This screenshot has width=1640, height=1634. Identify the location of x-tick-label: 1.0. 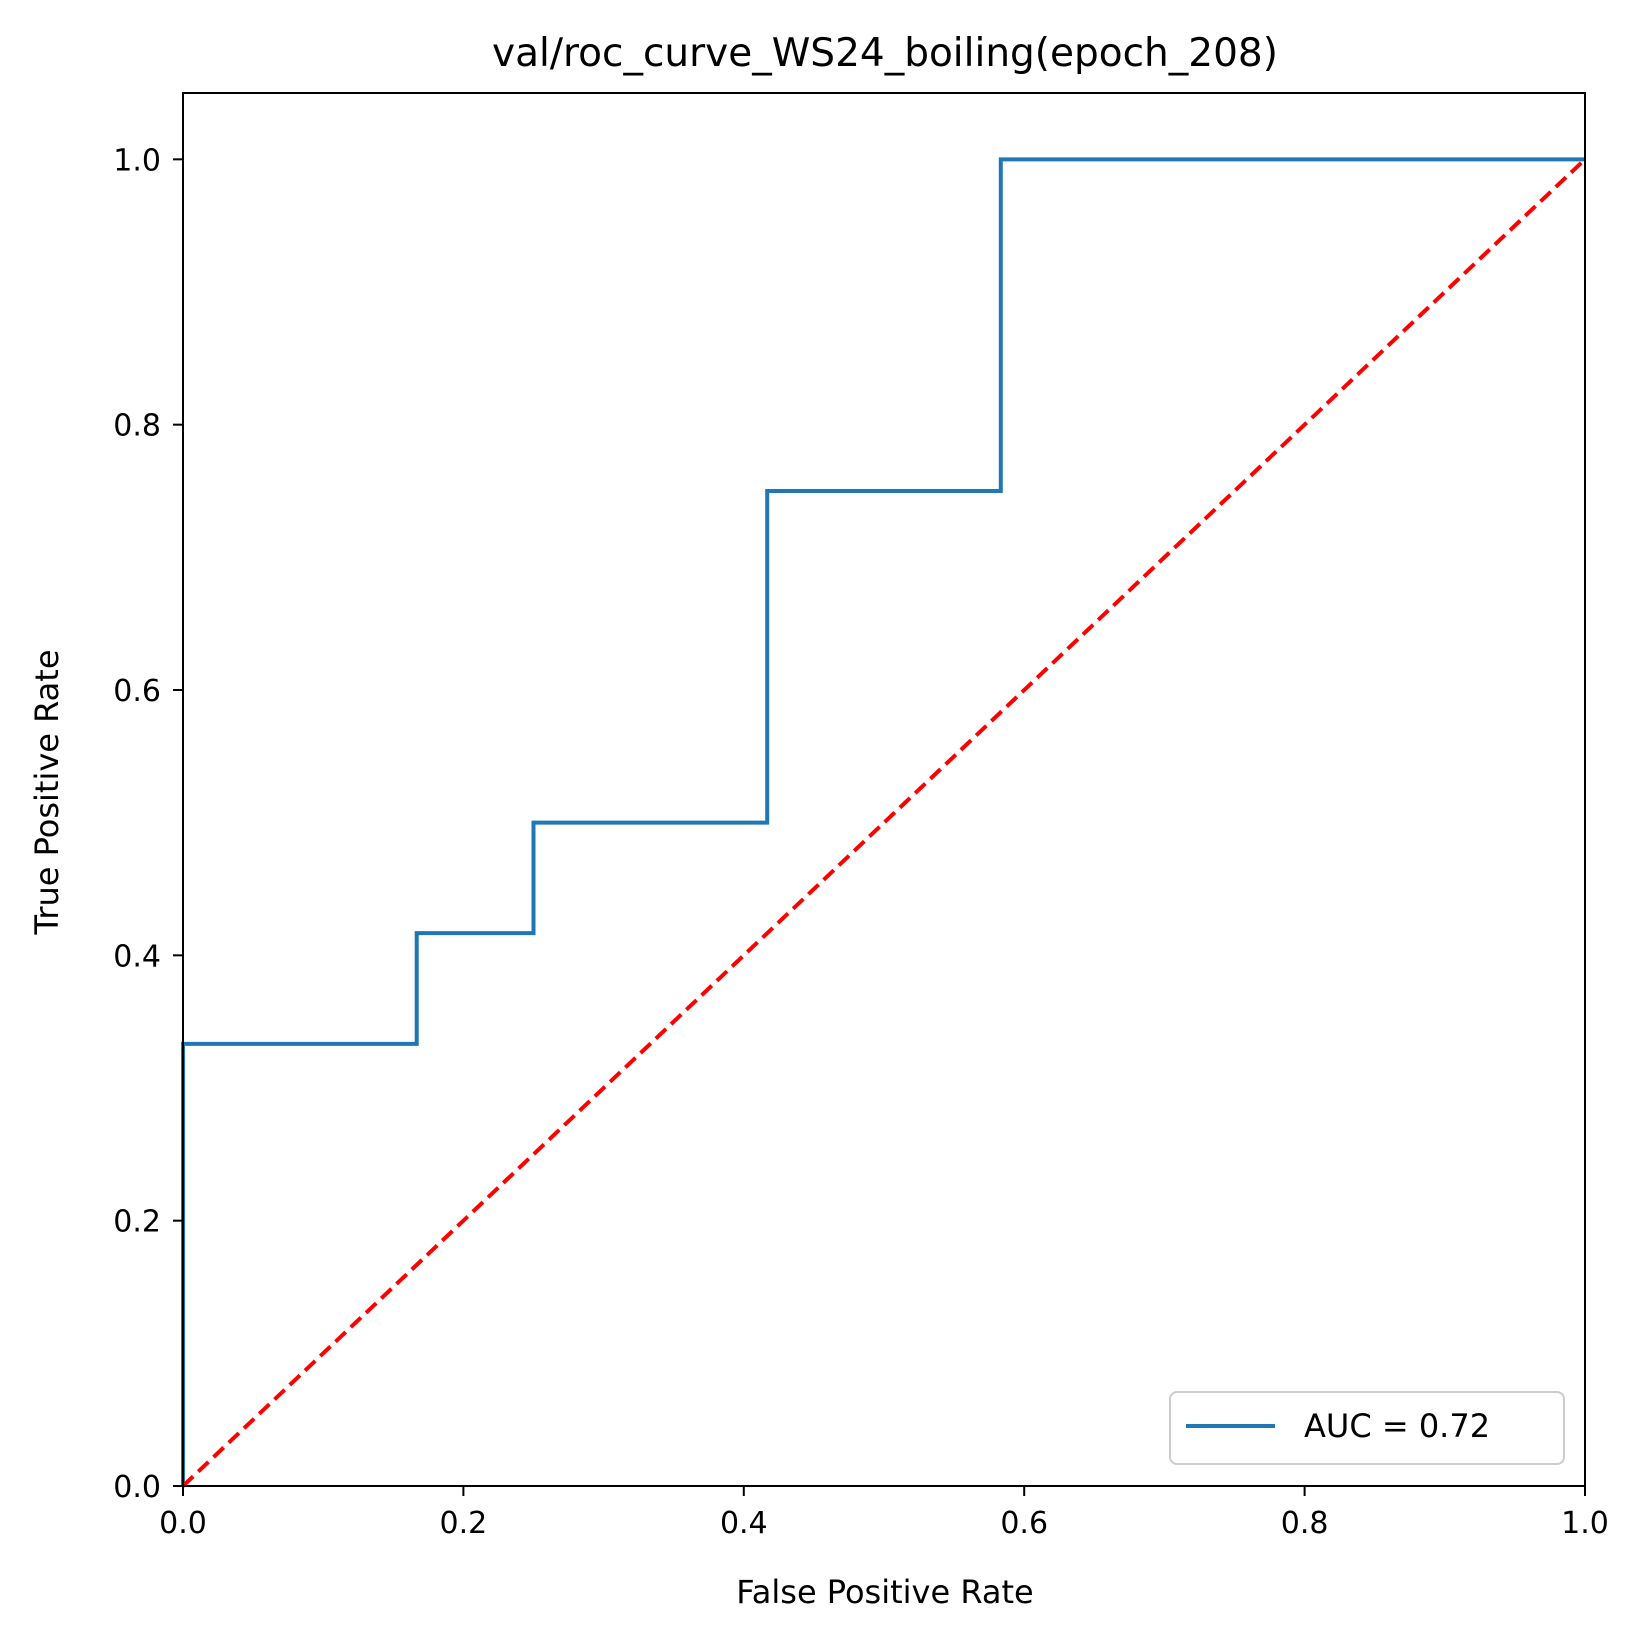
(1585, 1523).